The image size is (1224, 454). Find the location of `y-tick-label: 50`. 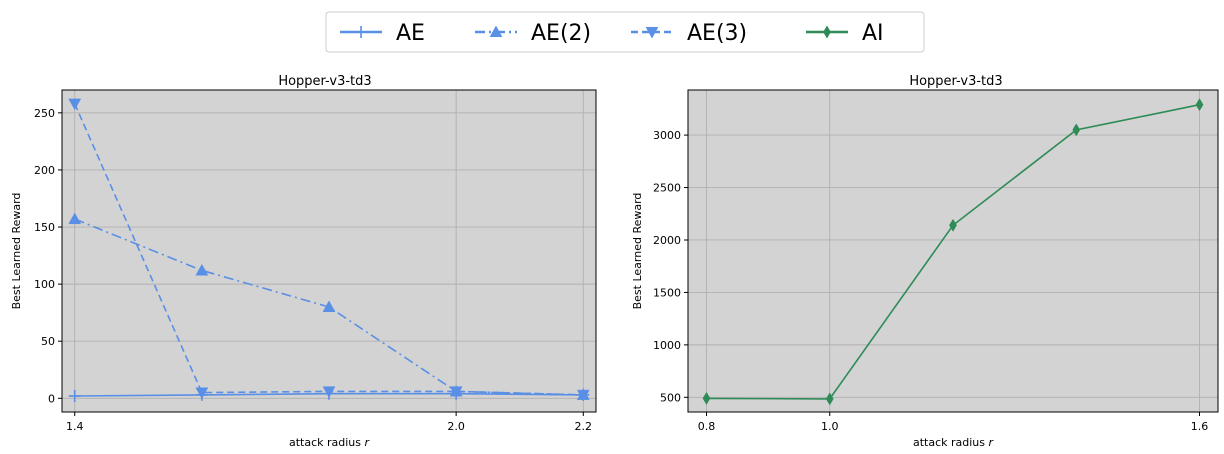

y-tick-label: 50 is located at coordinates (48, 341).